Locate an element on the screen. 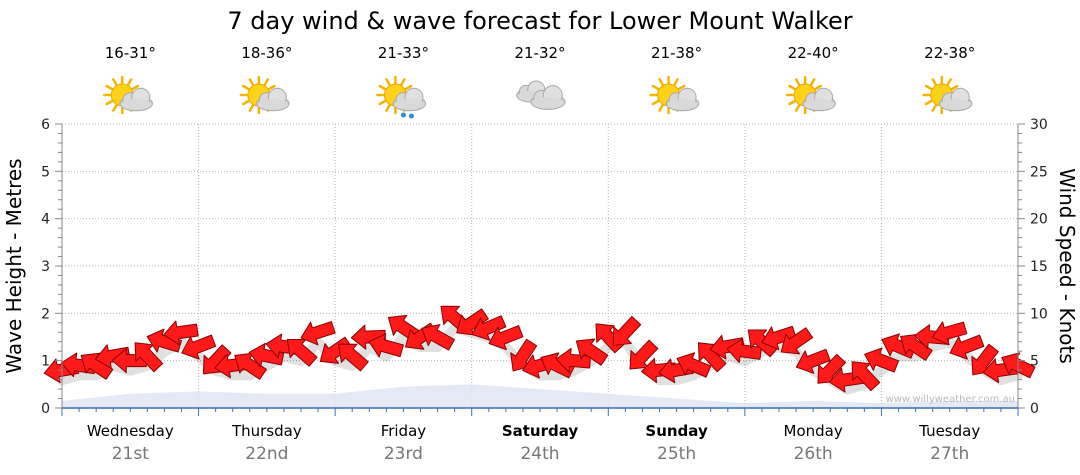  cloud-icon is located at coordinates (541, 95).